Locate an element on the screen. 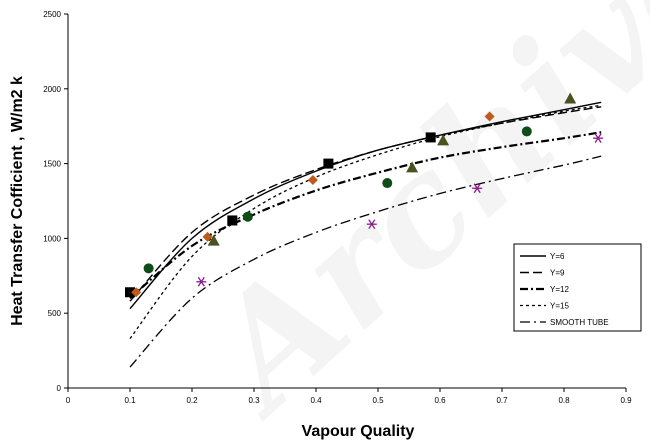  legend-label-y-15: Y=15 is located at coordinates (559, 306).